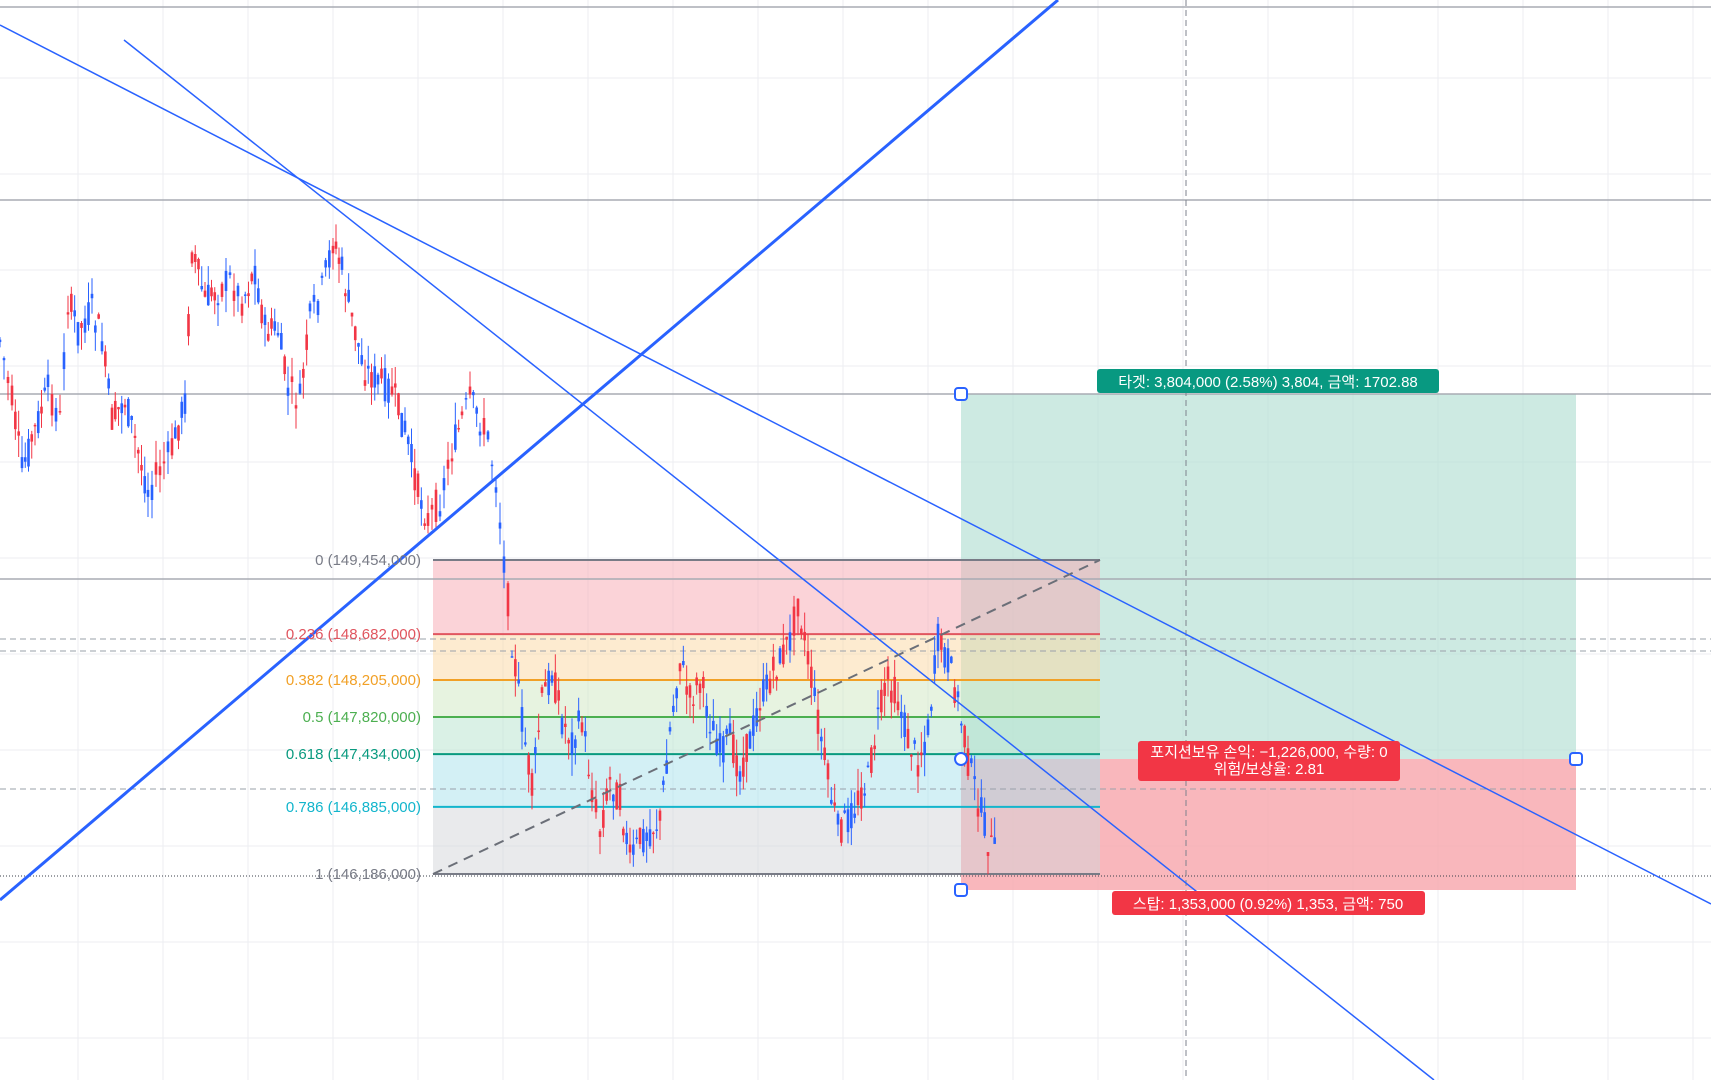 Image resolution: width=1711 pixels, height=1080 pixels. What do you see at coordinates (1576, 759) in the screenshot?
I see `right-edge-handle` at bounding box center [1576, 759].